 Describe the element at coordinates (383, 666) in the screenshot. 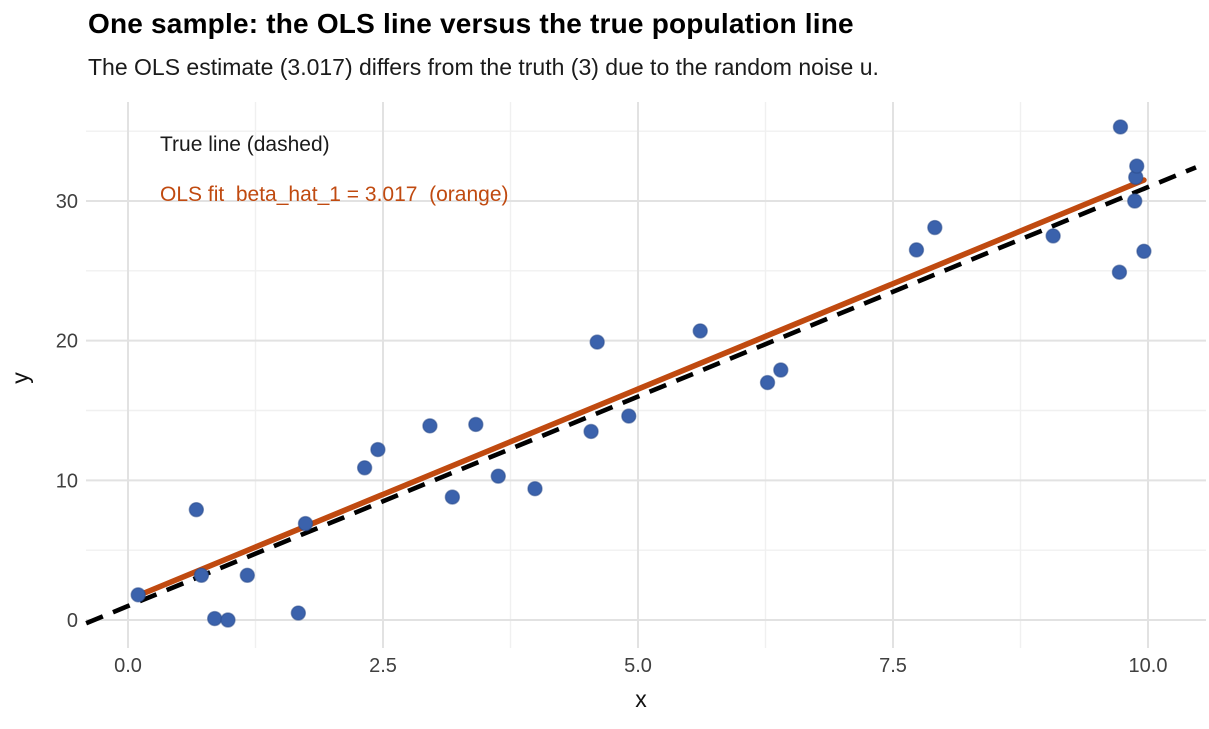

I see `x-tick-label: 2.5` at that location.